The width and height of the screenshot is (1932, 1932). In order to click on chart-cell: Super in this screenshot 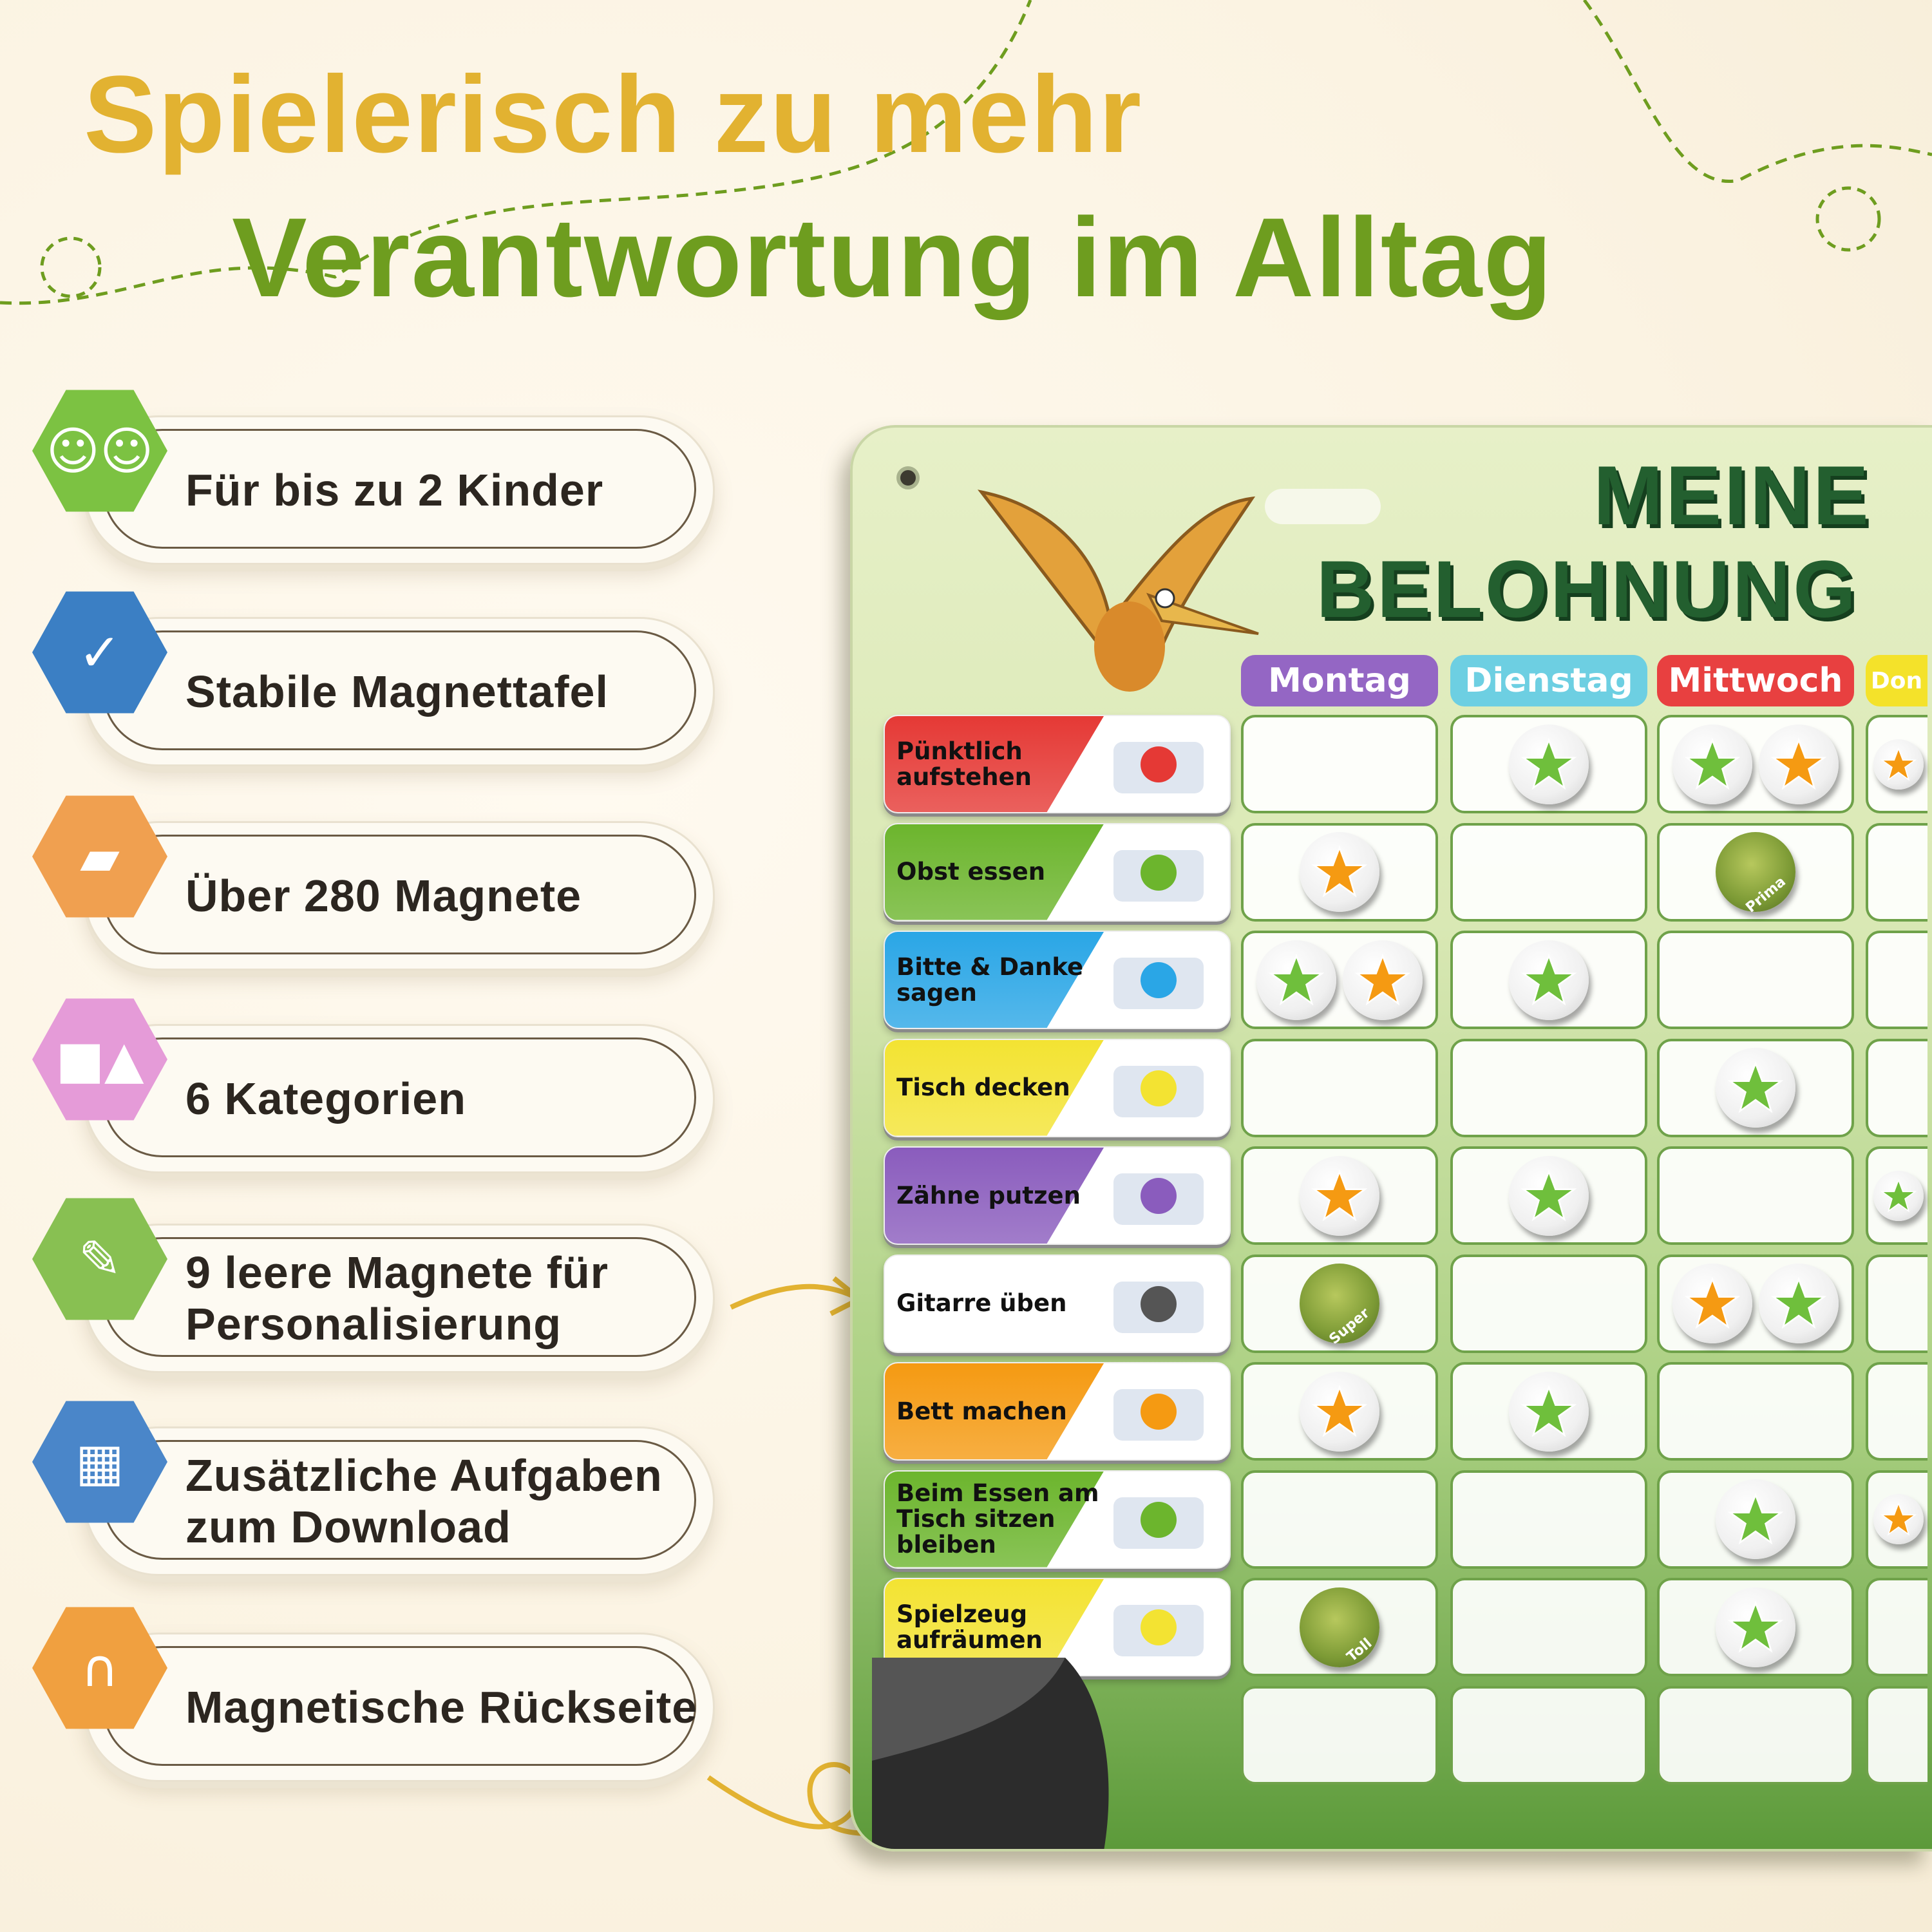, I will do `click(1339, 1303)`.